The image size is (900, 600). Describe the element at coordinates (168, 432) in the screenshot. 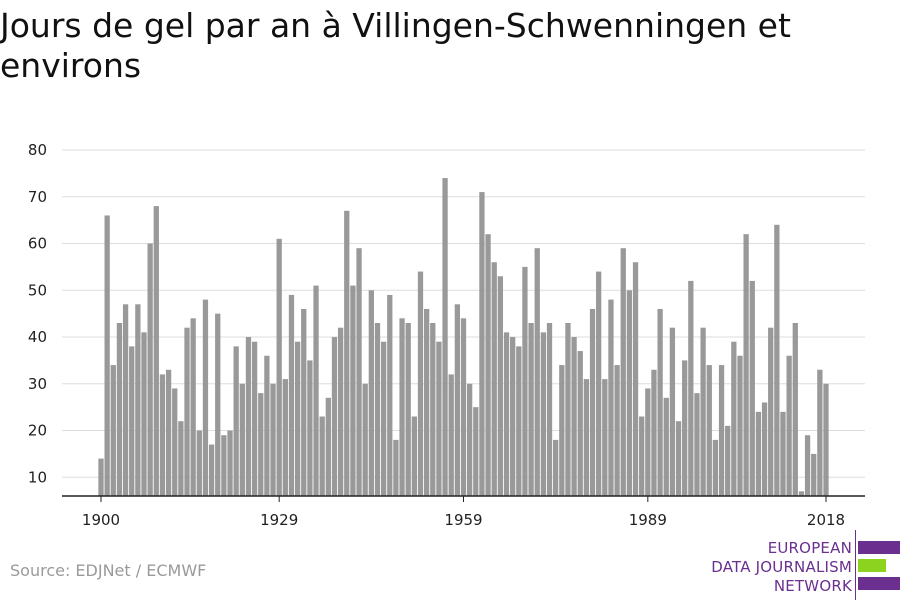

I see `bar-1911` at that location.